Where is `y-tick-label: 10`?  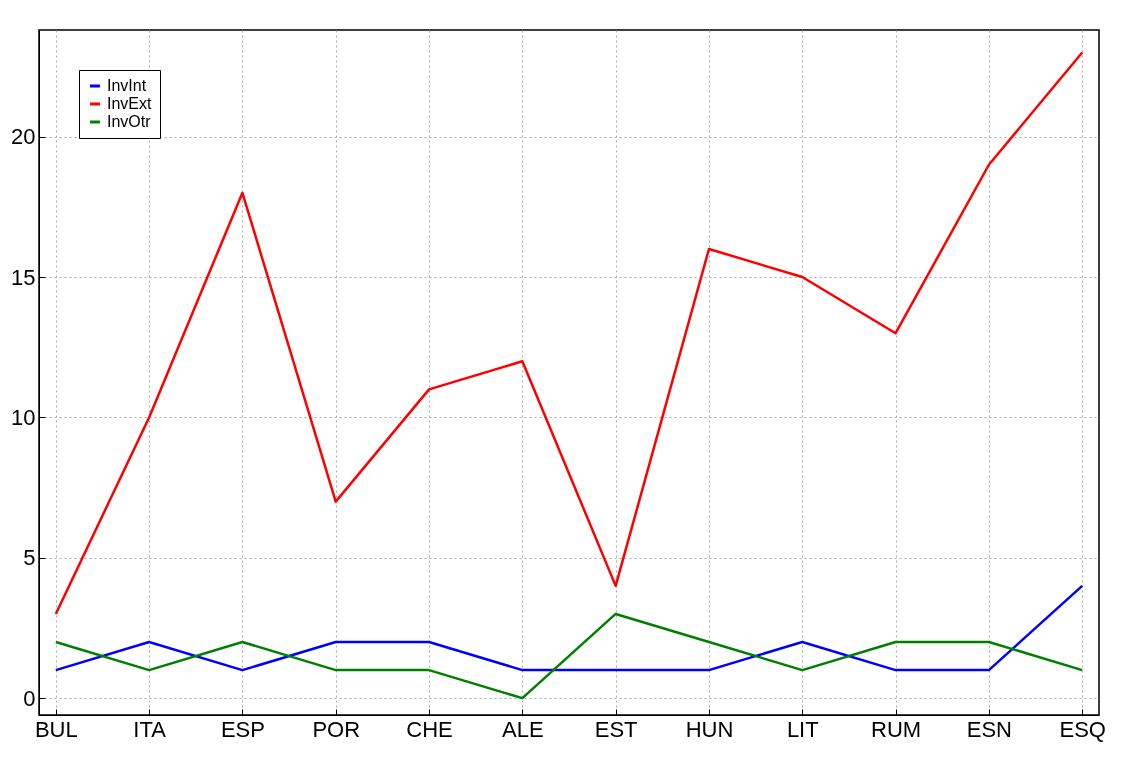 y-tick-label: 10 is located at coordinates (23, 417).